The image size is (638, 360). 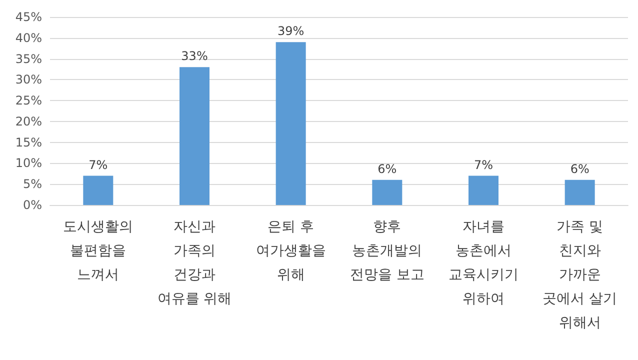 What do you see at coordinates (387, 251) in the screenshot?
I see `x-tick-label: 향후 농촌개발의 전망을 보고` at bounding box center [387, 251].